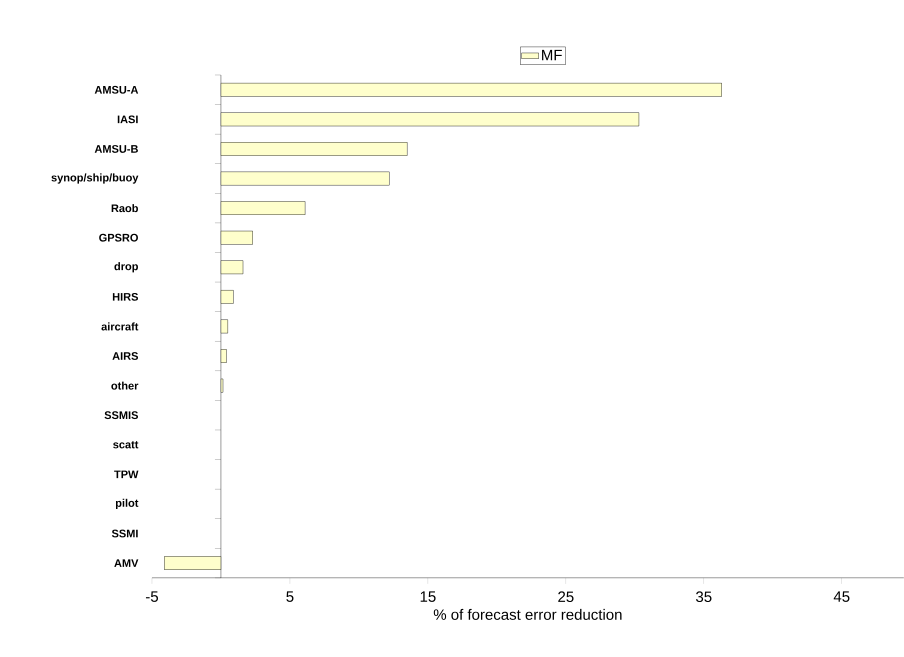 The image size is (904, 657). I want to click on x-axis-title: % of forecast error reduction, so click(528, 614).